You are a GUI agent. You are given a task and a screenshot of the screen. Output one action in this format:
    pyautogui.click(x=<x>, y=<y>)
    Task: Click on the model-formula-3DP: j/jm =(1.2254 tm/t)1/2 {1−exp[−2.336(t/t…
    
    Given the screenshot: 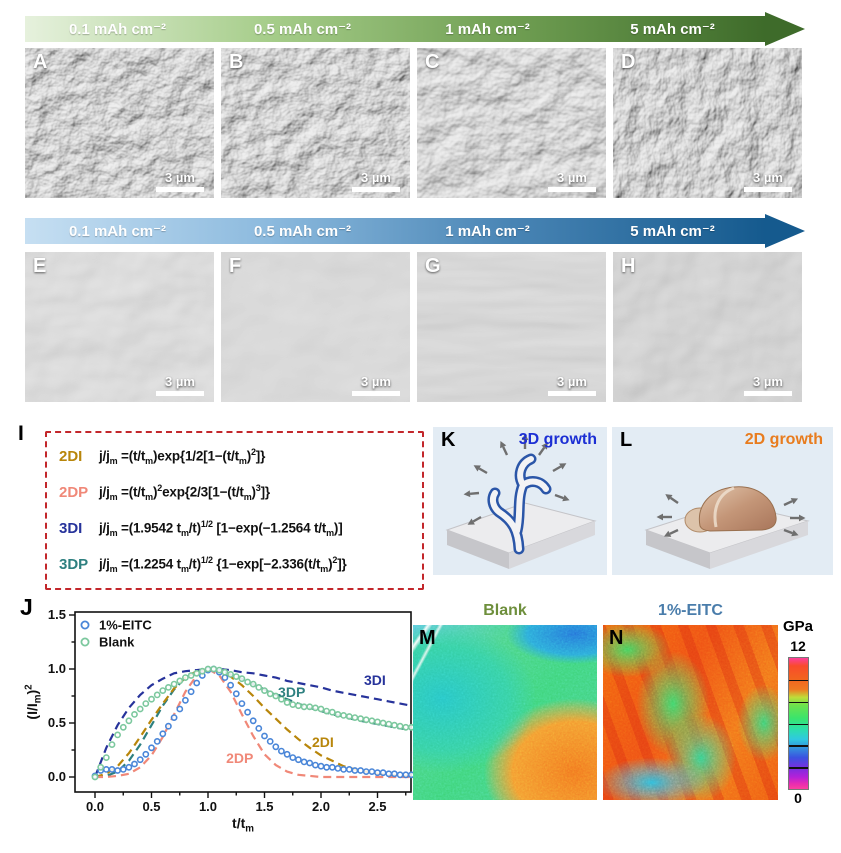 What is the action you would take?
    pyautogui.click(x=223, y=564)
    